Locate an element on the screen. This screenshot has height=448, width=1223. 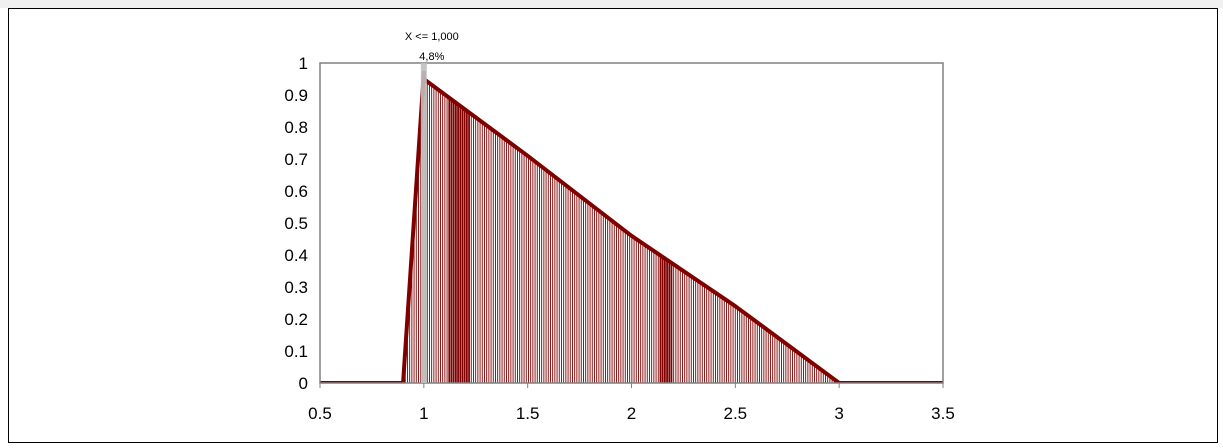
background-strip is located at coordinates (611, 4).